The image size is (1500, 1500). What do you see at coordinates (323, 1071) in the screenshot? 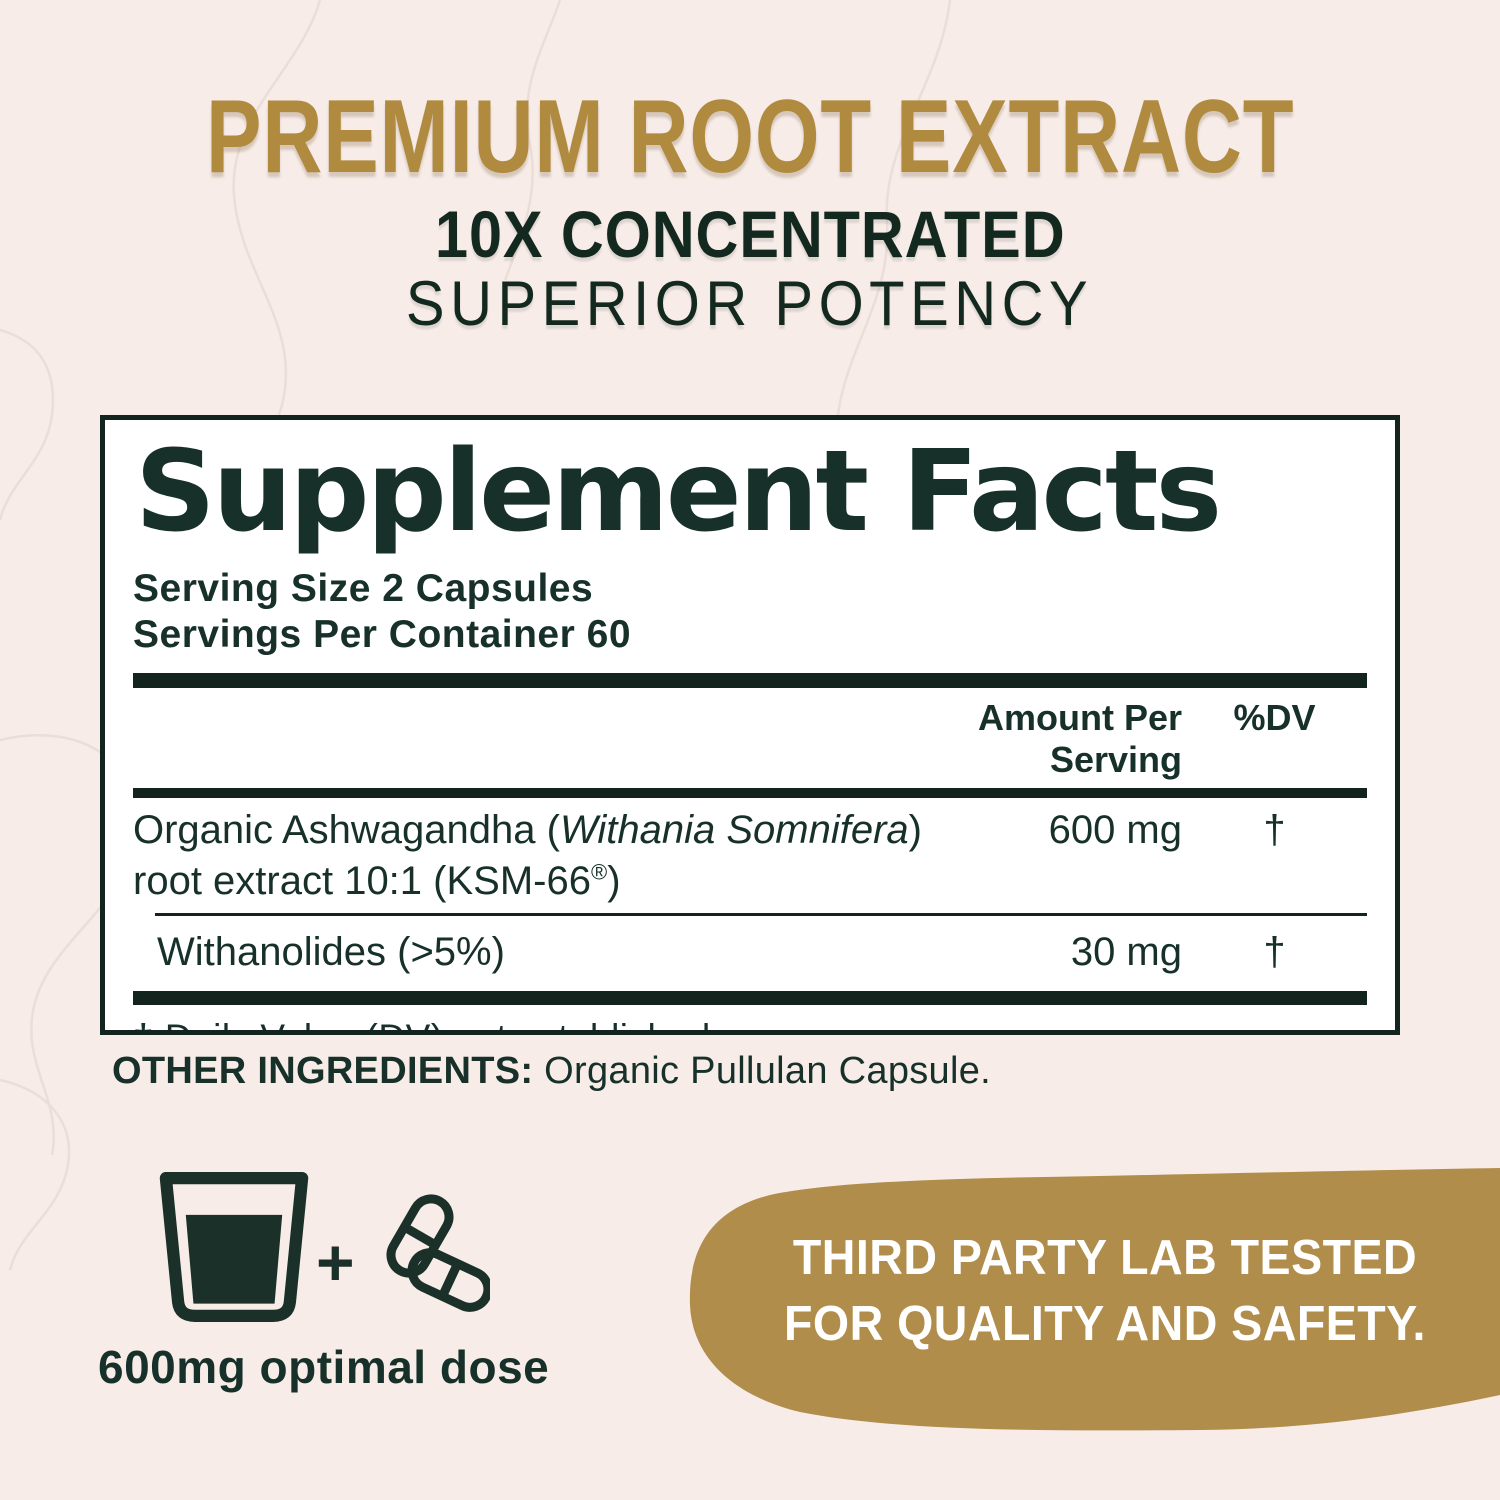
I see `other-ingredients-label: OTHER INGREDIENTS:` at bounding box center [323, 1071].